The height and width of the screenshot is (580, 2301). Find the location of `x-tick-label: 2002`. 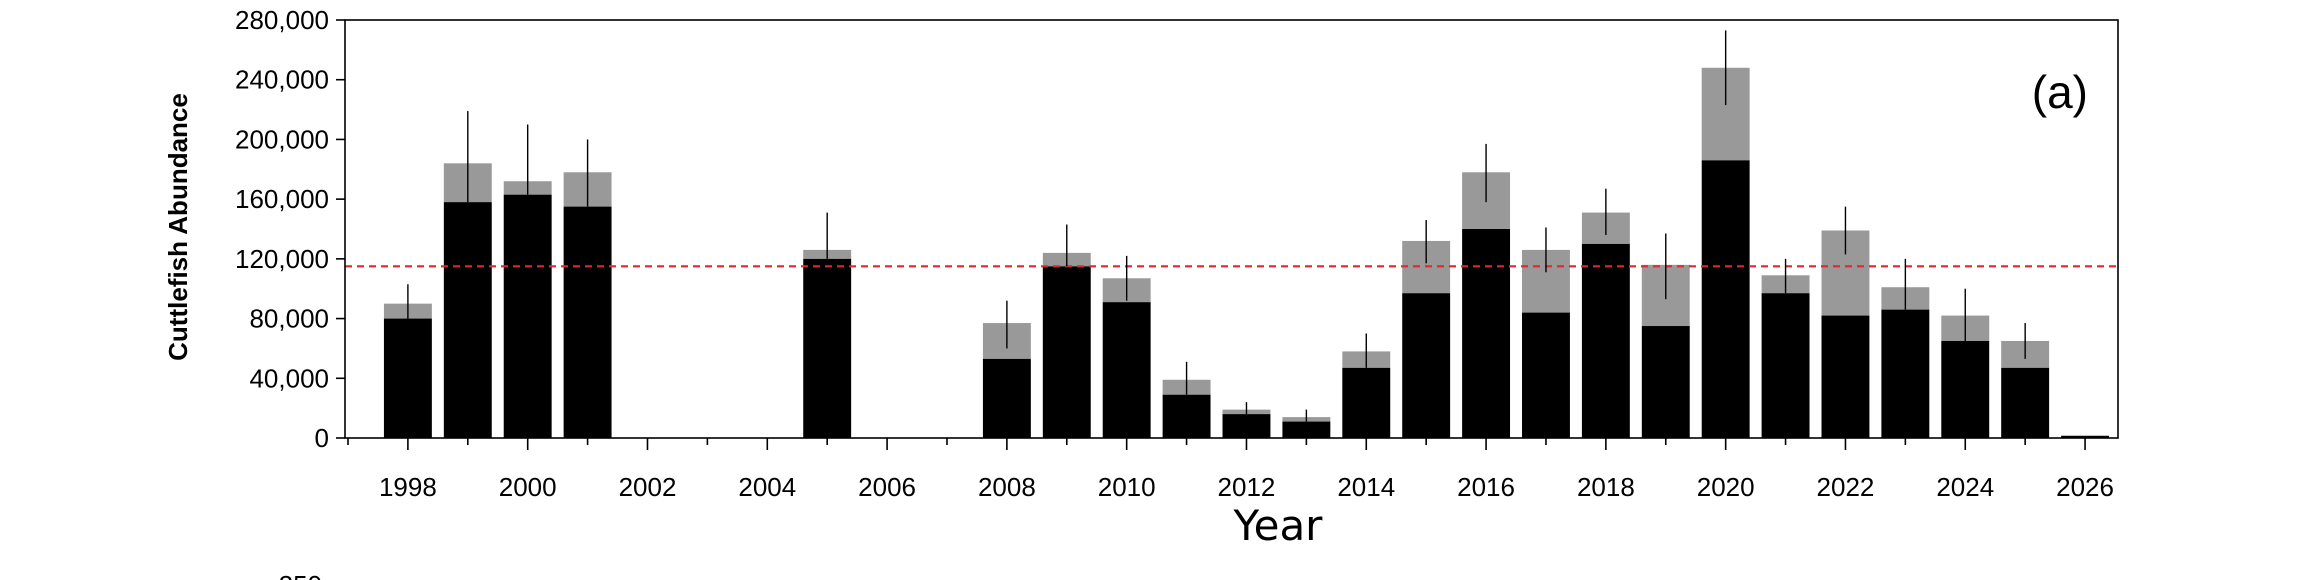

x-tick-label: 2002 is located at coordinates (648, 487).